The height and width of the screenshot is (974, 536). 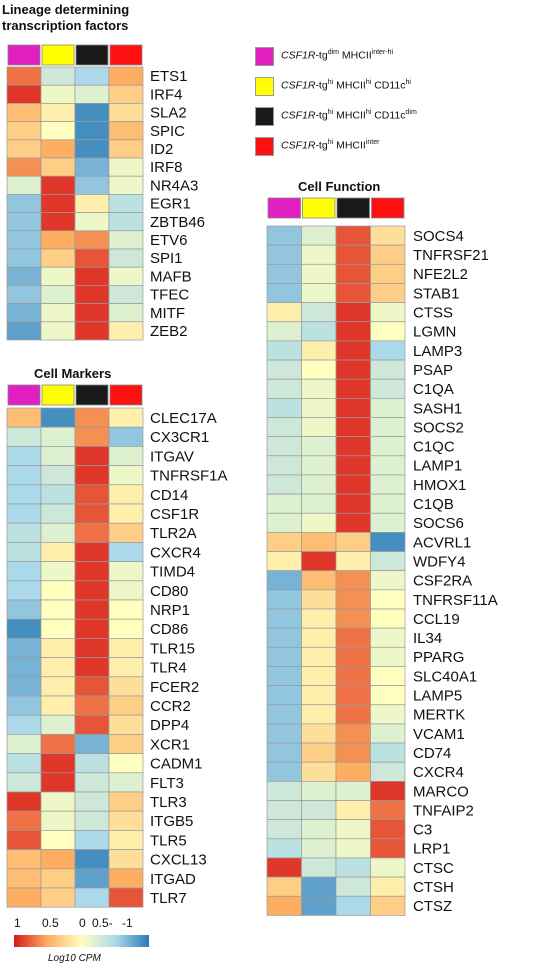 I want to click on gene-label: DPP4, so click(x=169, y=725).